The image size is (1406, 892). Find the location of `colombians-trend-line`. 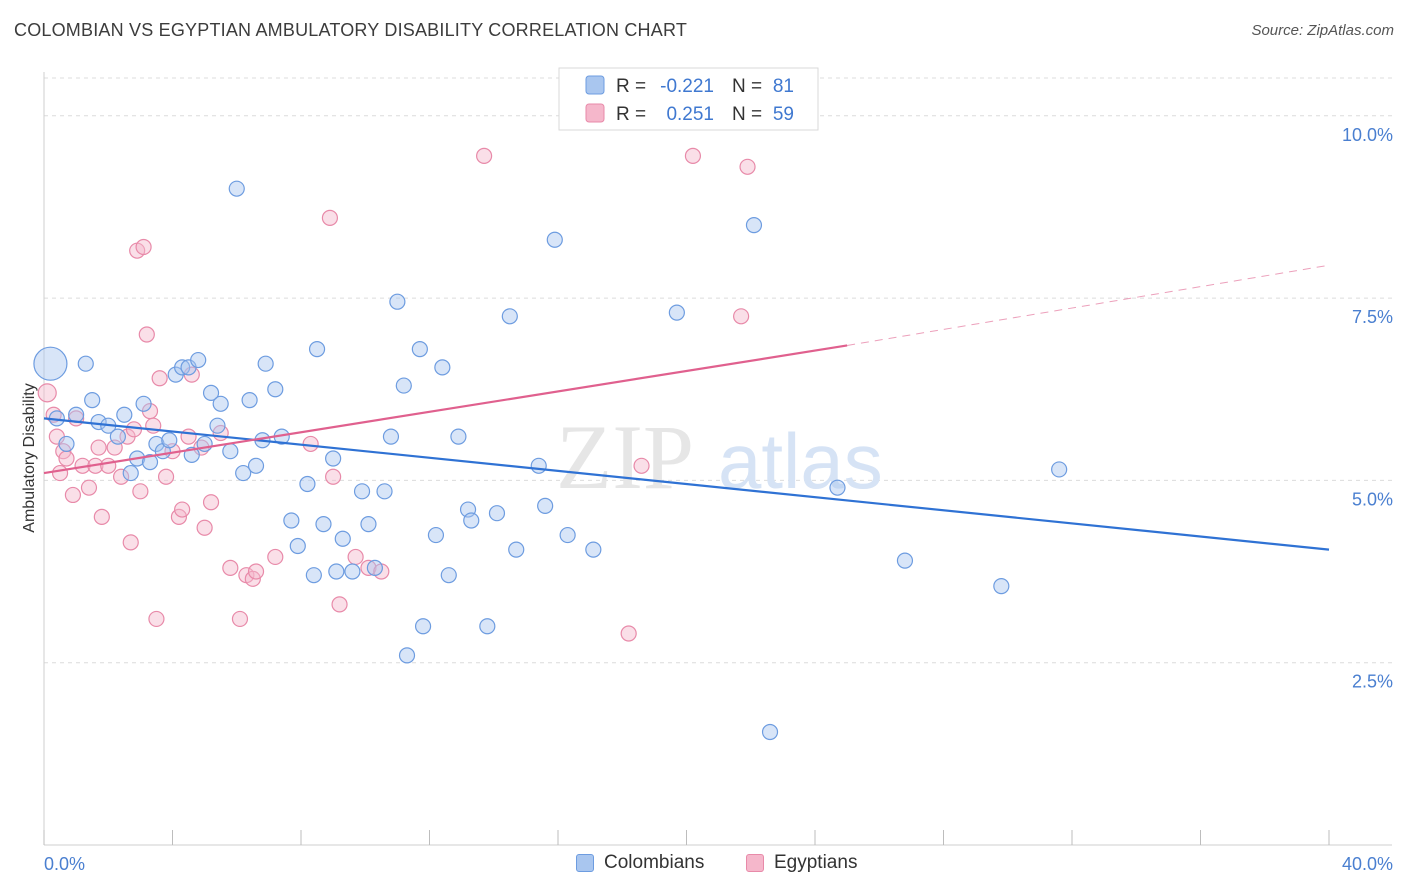

colombians-trend-line is located at coordinates (686, 484).